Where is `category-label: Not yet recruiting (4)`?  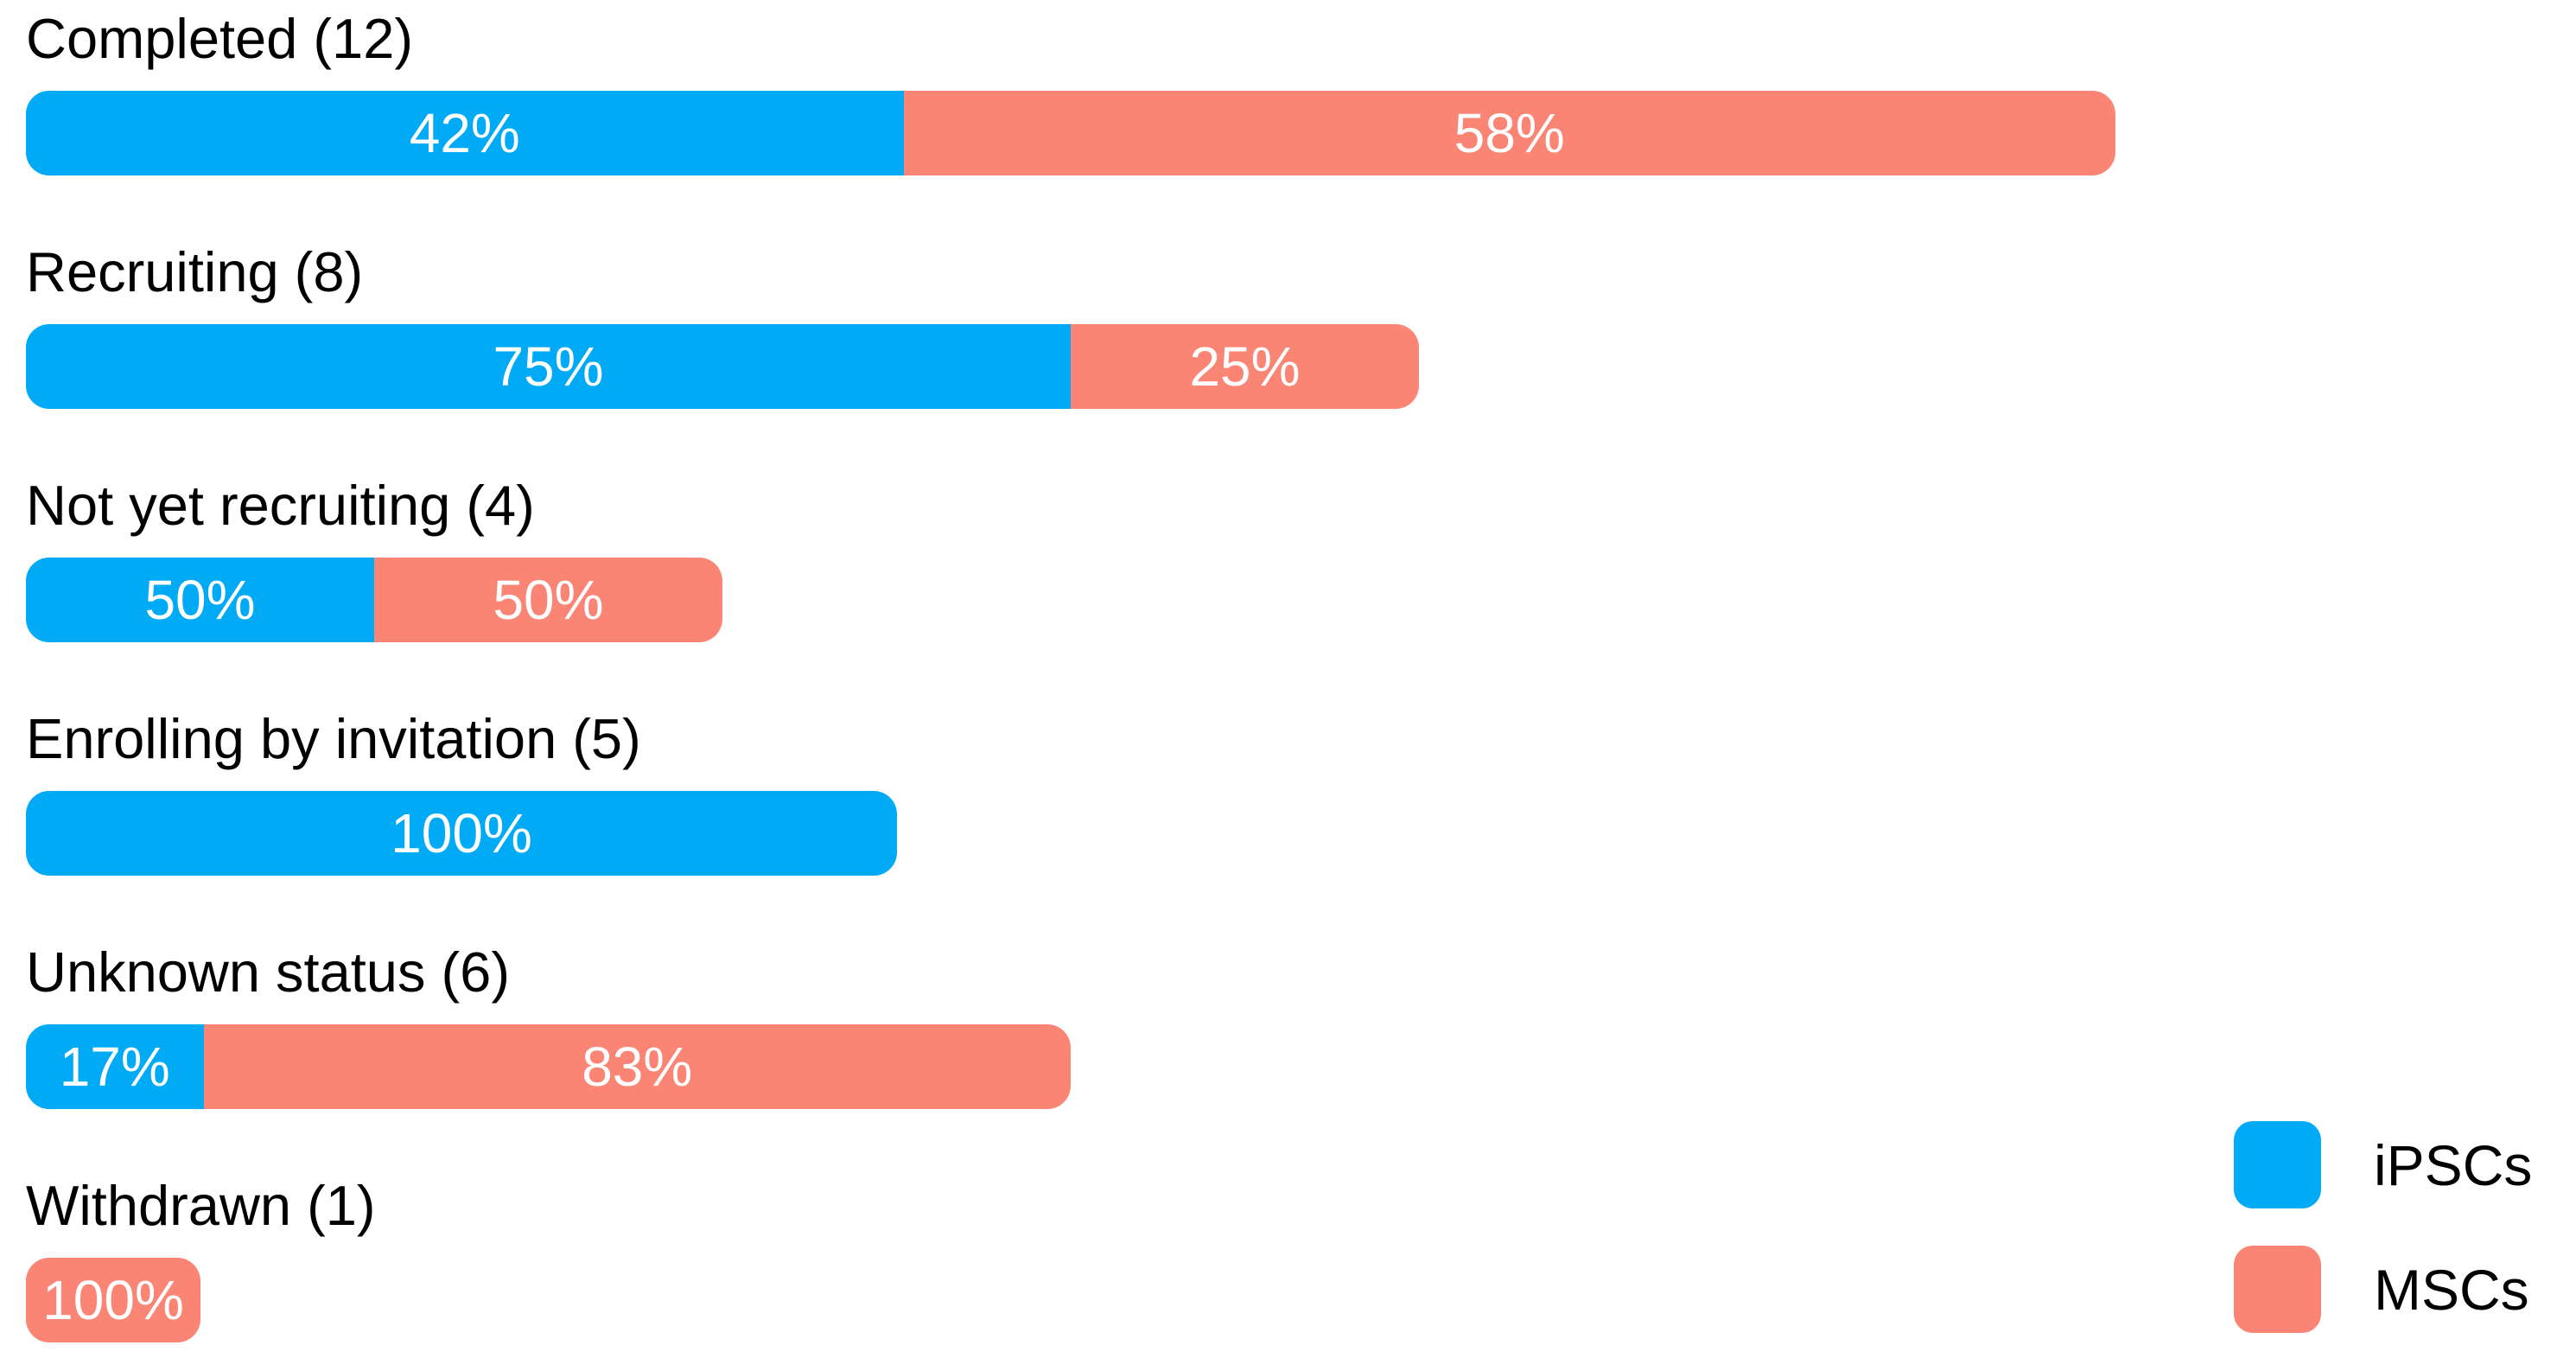 category-label: Not yet recruiting (4) is located at coordinates (281, 506).